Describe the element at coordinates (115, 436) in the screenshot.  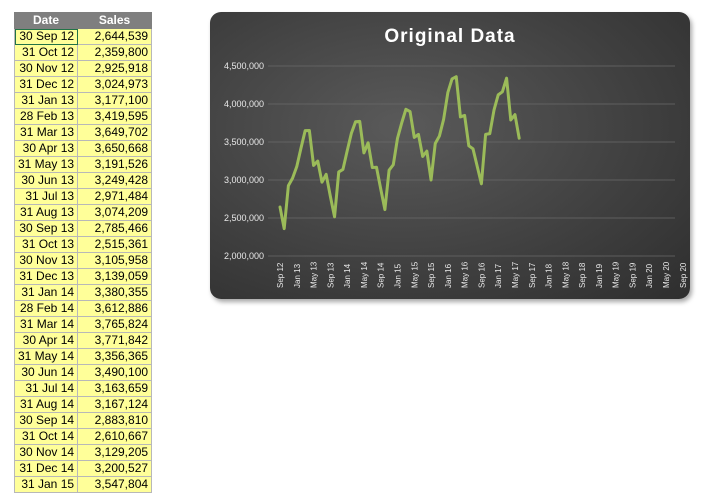
I see `cell-sales: 2,610,667` at that location.